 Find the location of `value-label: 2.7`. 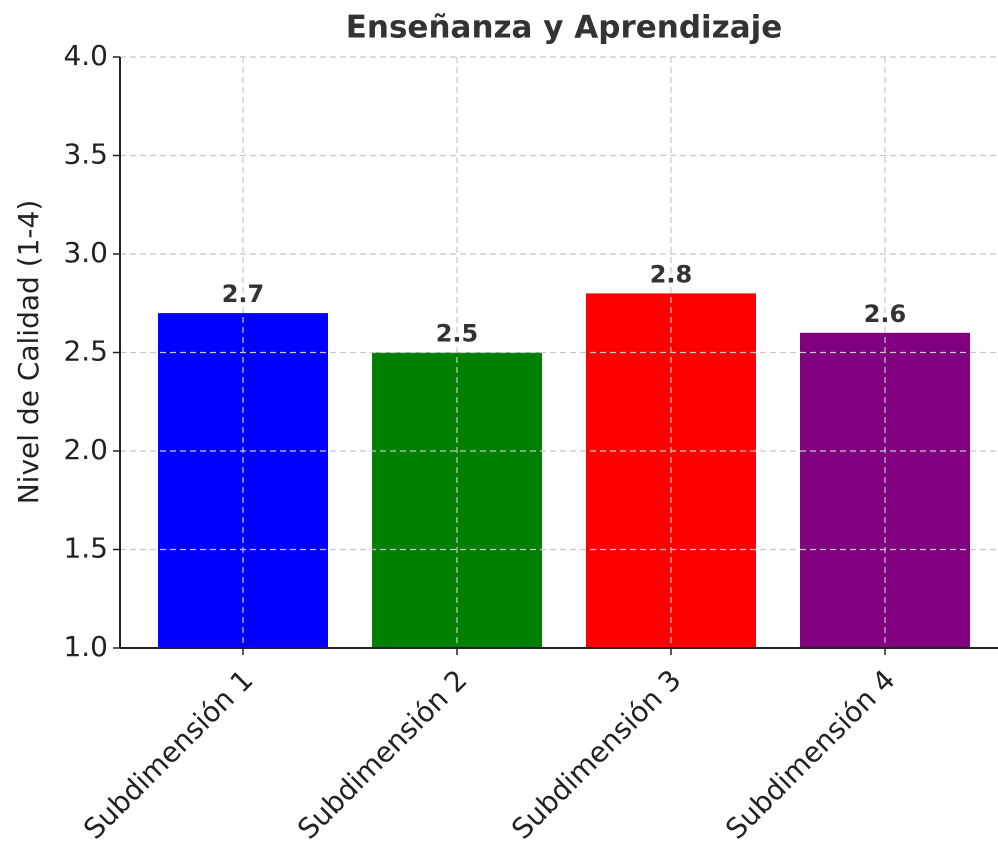

value-label: 2.7 is located at coordinates (243, 294).